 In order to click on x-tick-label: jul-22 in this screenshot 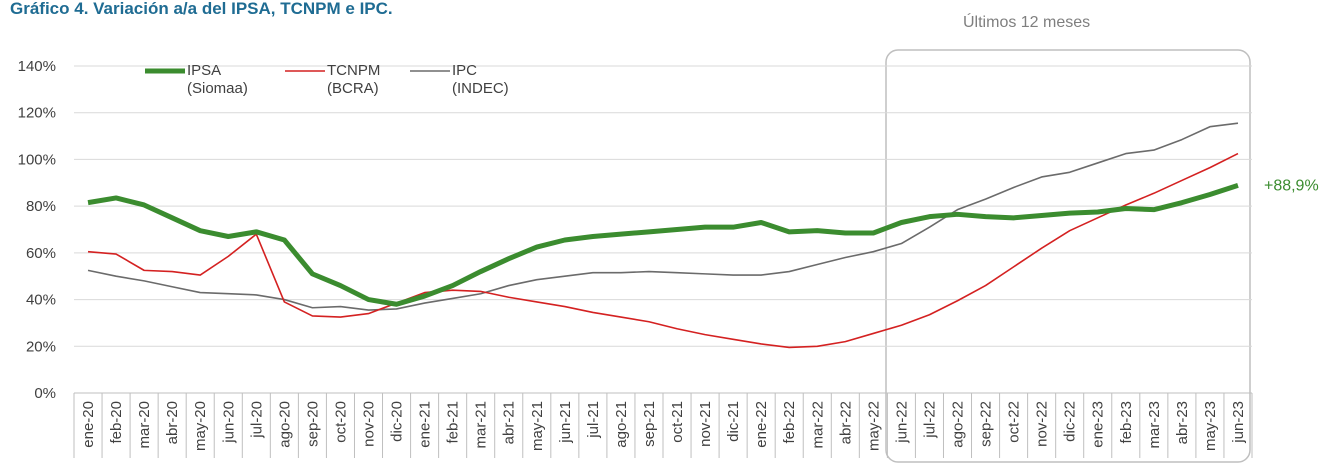, I will do `click(929, 420)`.